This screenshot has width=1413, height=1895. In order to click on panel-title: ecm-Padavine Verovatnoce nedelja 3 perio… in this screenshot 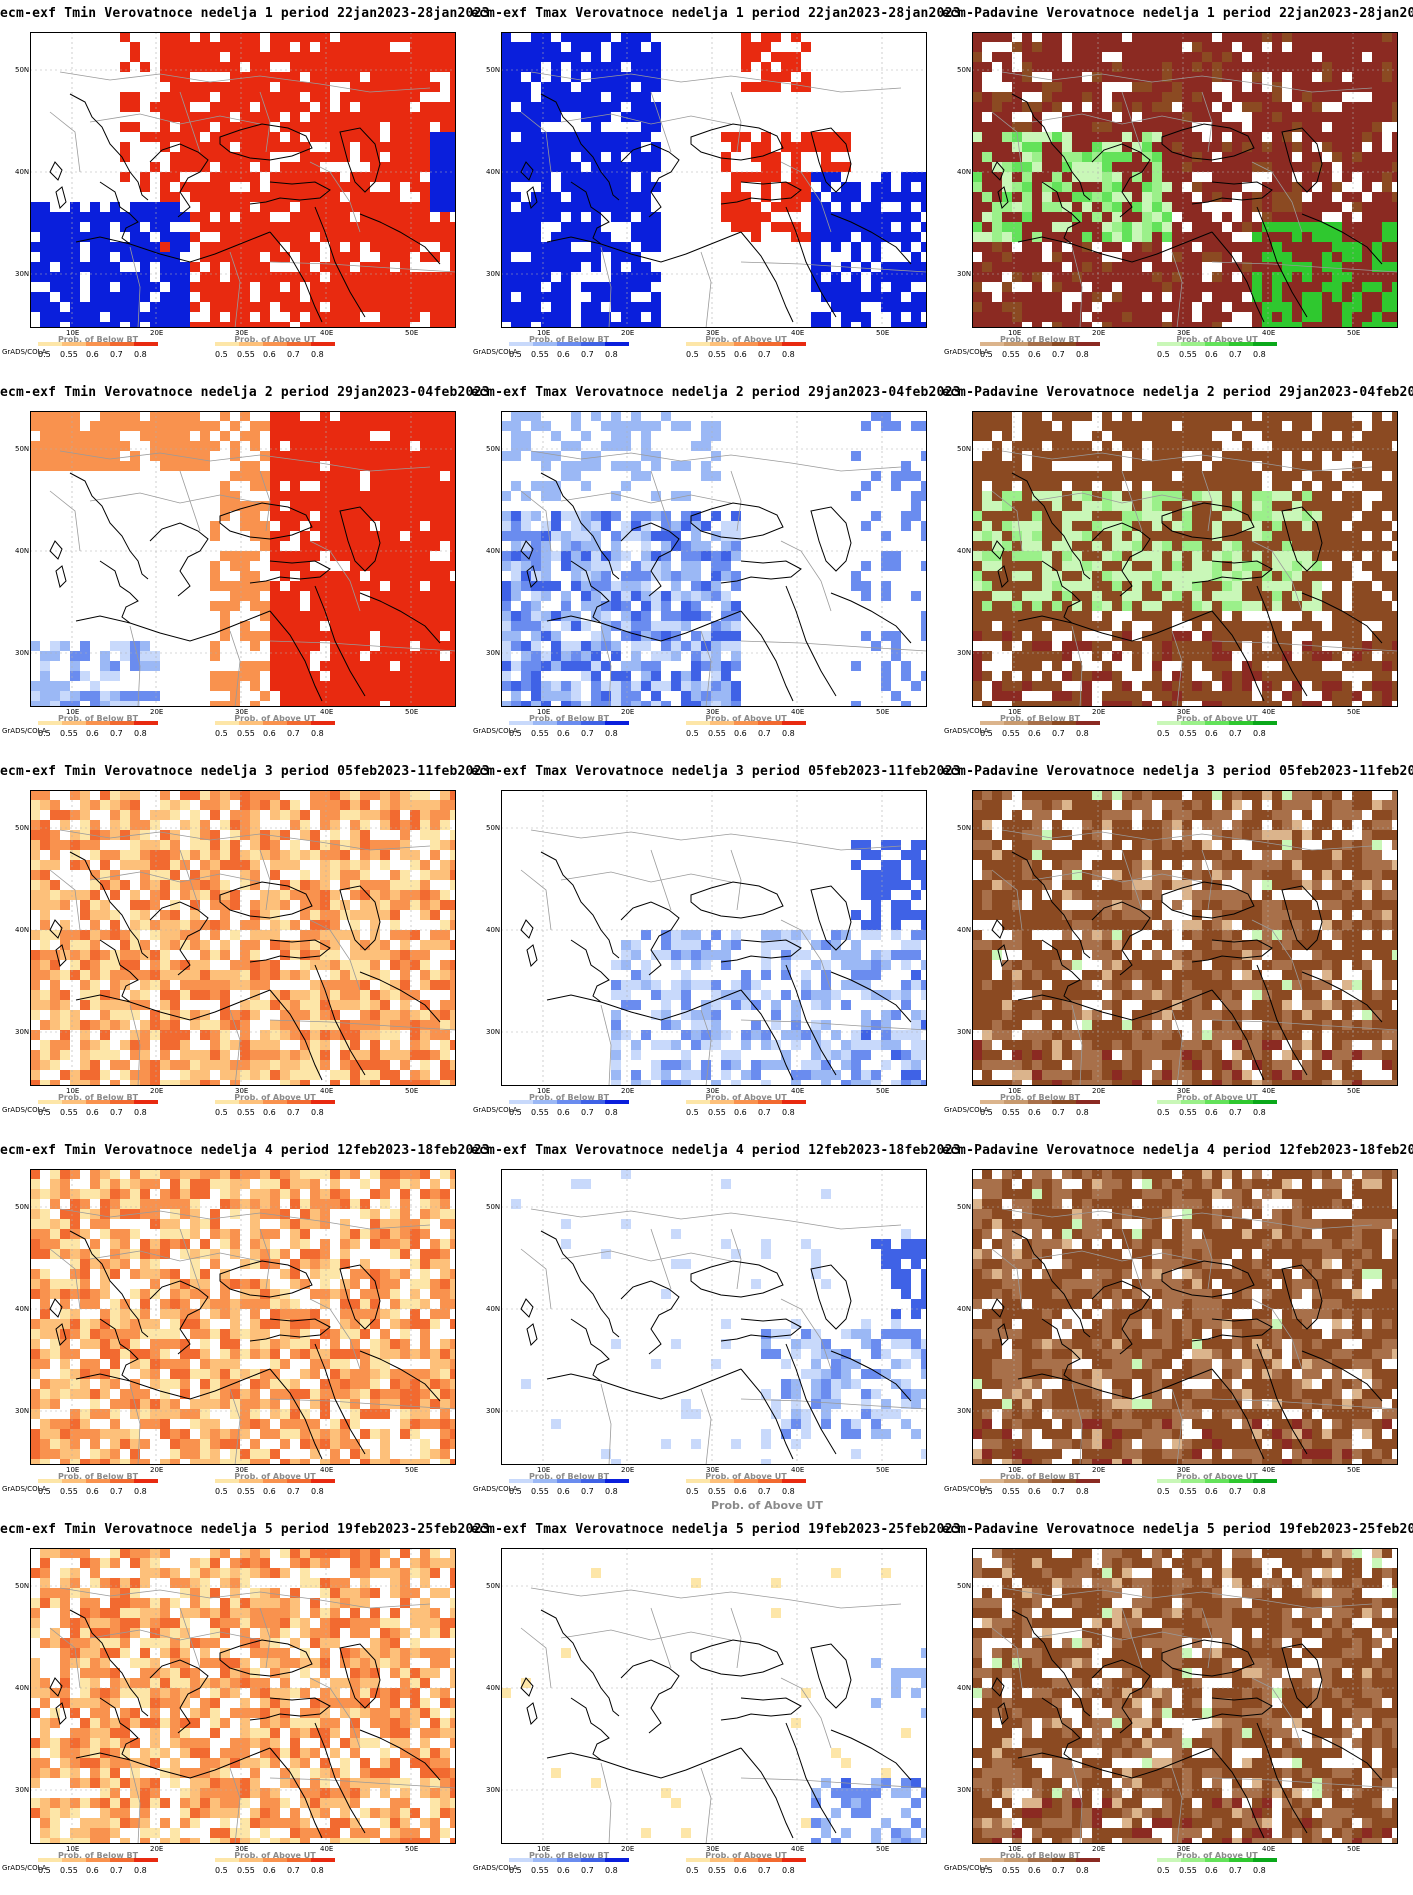, I will do `click(1177, 771)`.